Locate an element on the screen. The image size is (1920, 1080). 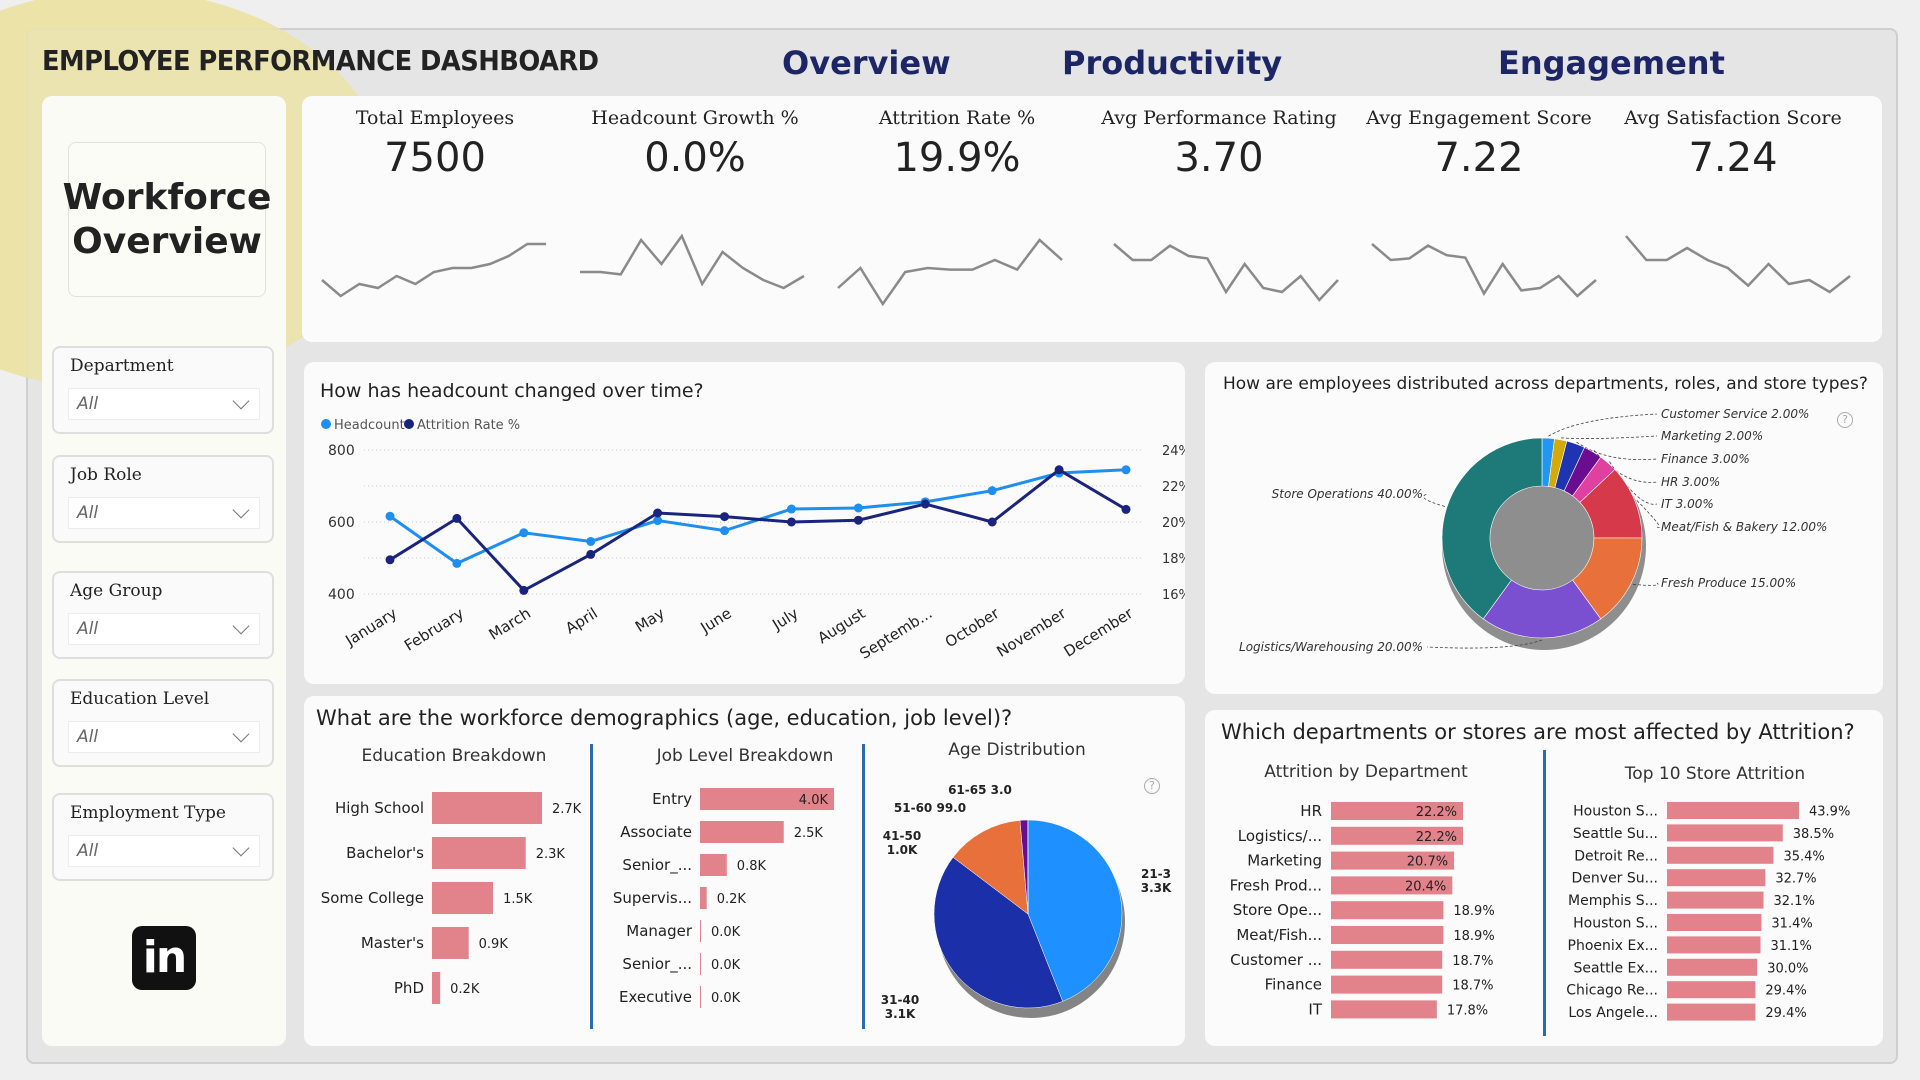
bar-category-label: High School is located at coordinates (379, 808).